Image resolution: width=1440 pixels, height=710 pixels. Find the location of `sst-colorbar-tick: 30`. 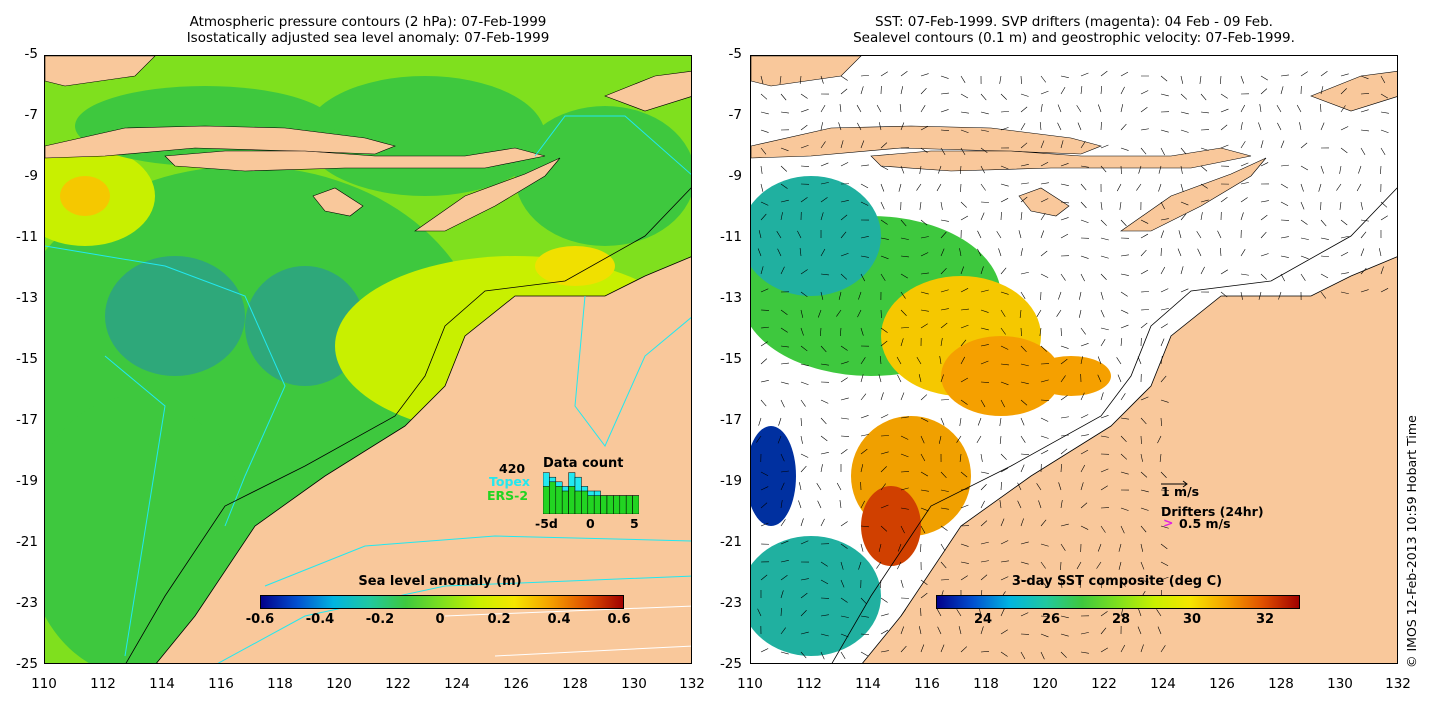

sst-colorbar-tick: 30 is located at coordinates (1192, 619).